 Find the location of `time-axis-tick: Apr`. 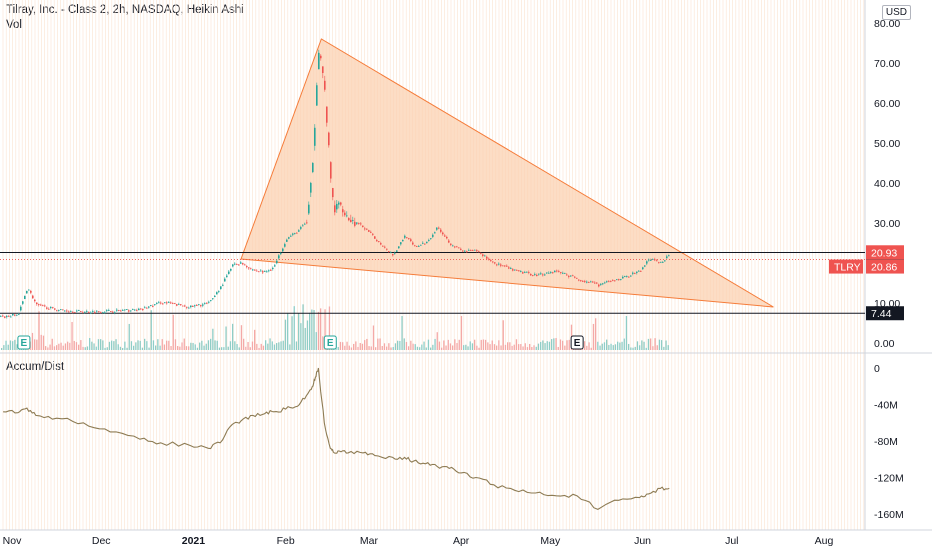

time-axis-tick: Apr is located at coordinates (461, 541).